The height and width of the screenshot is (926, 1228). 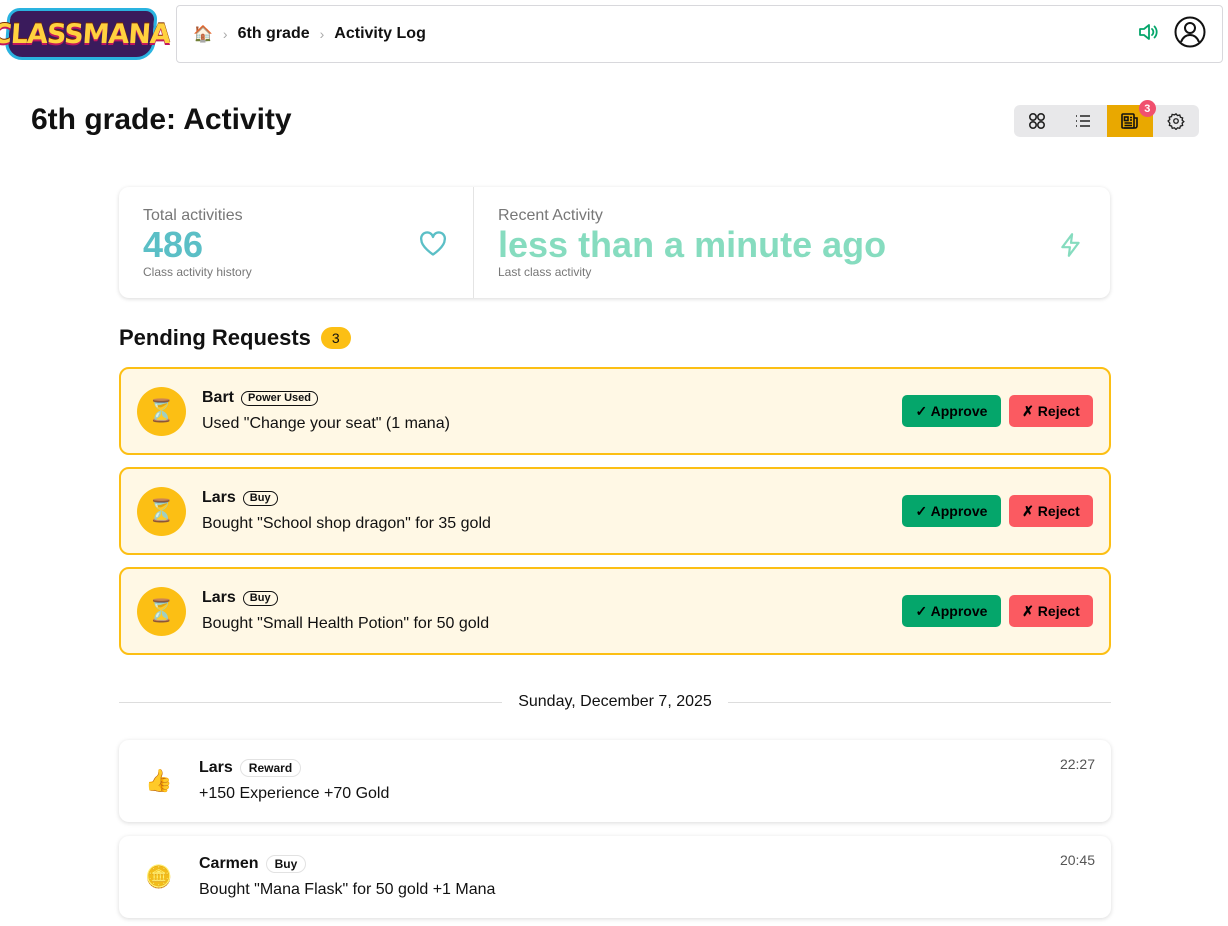 I want to click on page-title: 6th grade: Activity, so click(x=161, y=119).